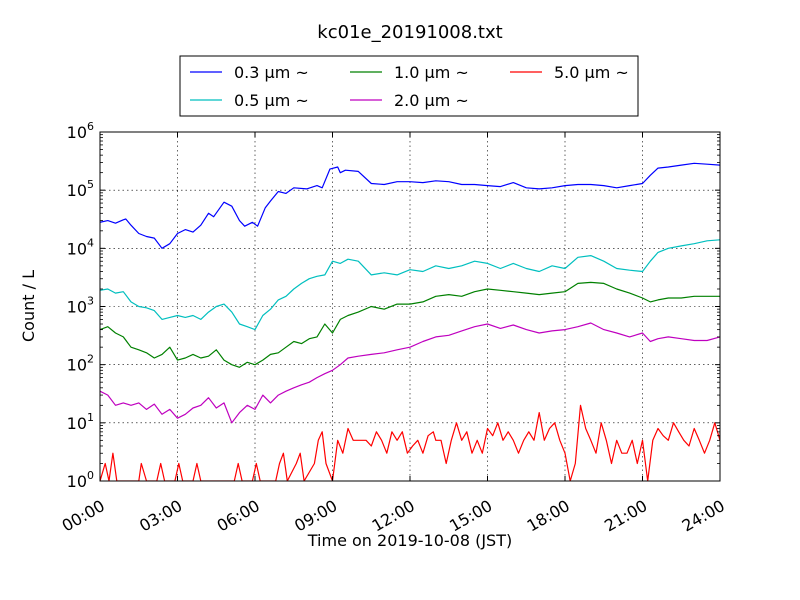  What do you see at coordinates (80, 247) in the screenshot?
I see `y-tick-label: 10⁴` at bounding box center [80, 247].